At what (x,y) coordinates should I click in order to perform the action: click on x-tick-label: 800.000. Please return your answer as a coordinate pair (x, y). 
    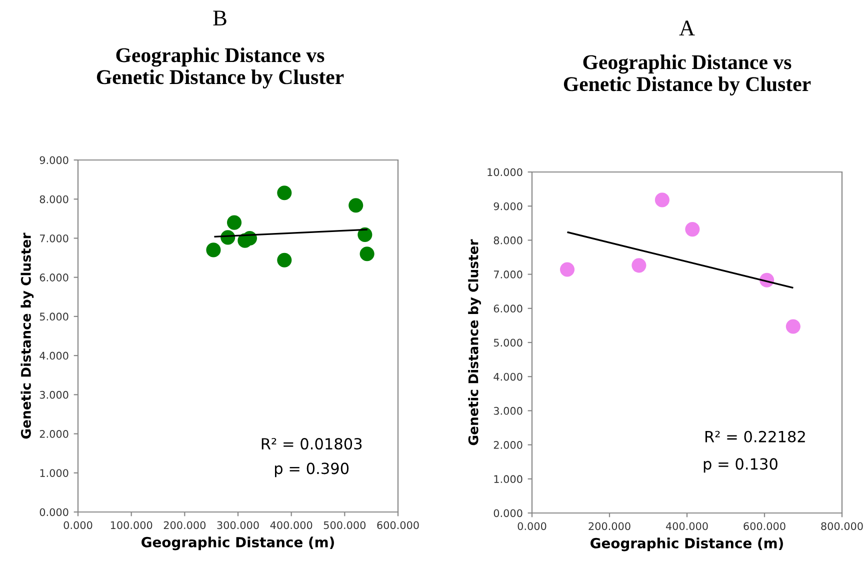
    Looking at the image, I should click on (842, 526).